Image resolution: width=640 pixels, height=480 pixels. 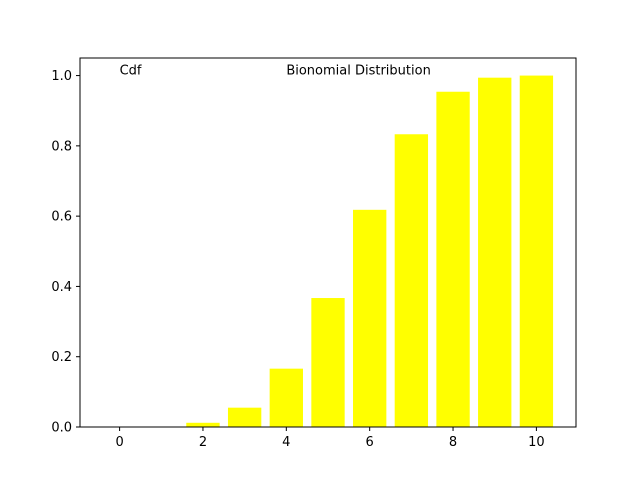 What do you see at coordinates (370, 442) in the screenshot?
I see `x-tick-label: 6` at bounding box center [370, 442].